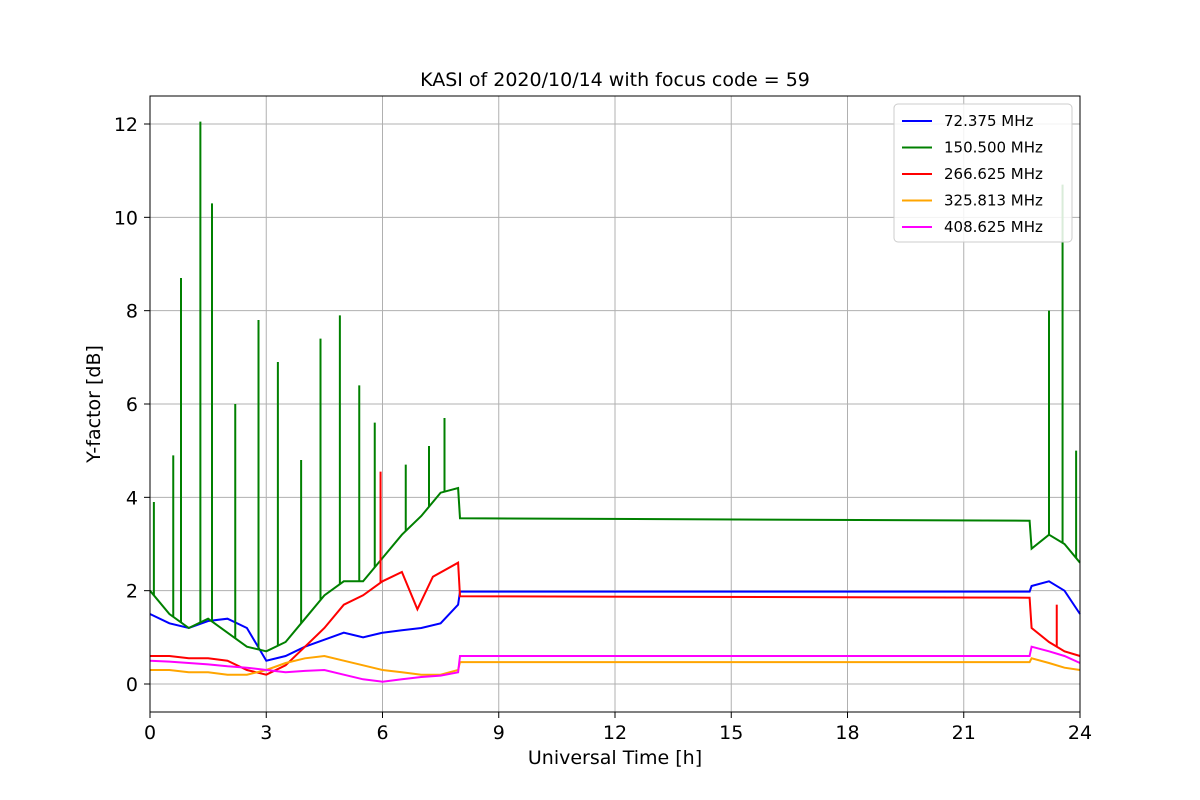 Image resolution: width=1200 pixels, height=800 pixels. Describe the element at coordinates (993, 227) in the screenshot. I see `legend-label: 408.625 MHz` at that location.